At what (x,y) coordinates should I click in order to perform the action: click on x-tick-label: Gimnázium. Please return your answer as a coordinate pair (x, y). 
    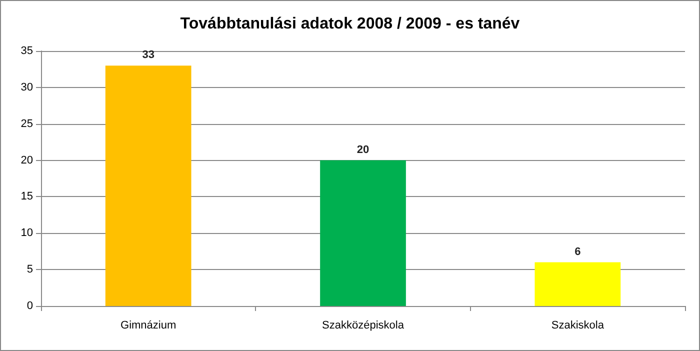
    Looking at the image, I should click on (148, 326).